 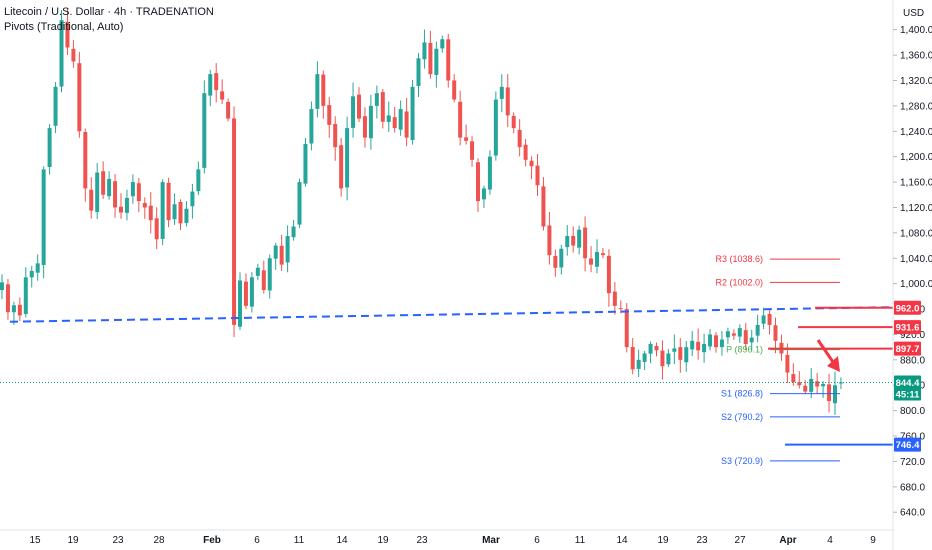 I want to click on price-badge-value: 844.4, so click(x=908, y=383).